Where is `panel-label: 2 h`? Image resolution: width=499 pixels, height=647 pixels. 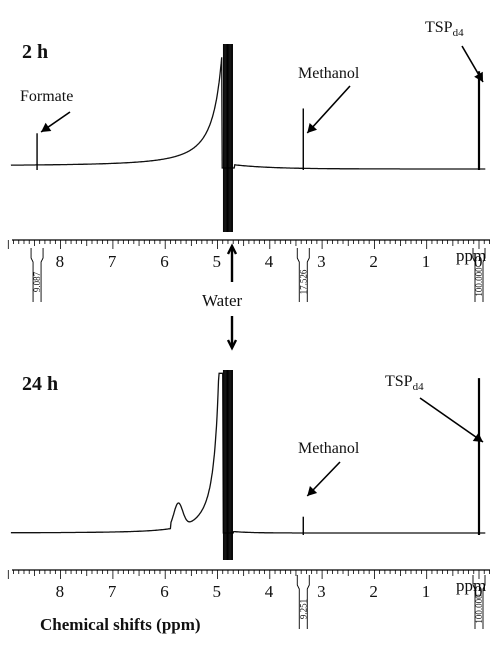
panel-label: 2 h is located at coordinates (35, 52).